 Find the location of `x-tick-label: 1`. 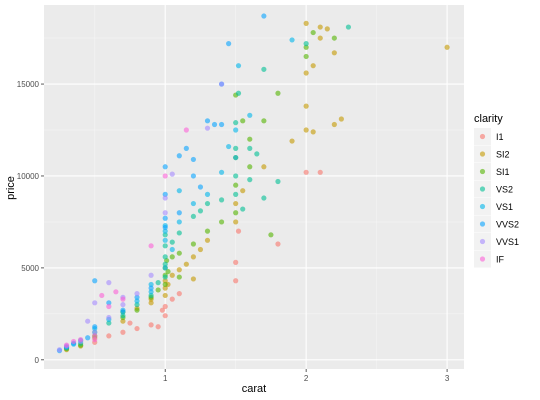

x-tick-label: 1 is located at coordinates (165, 378).